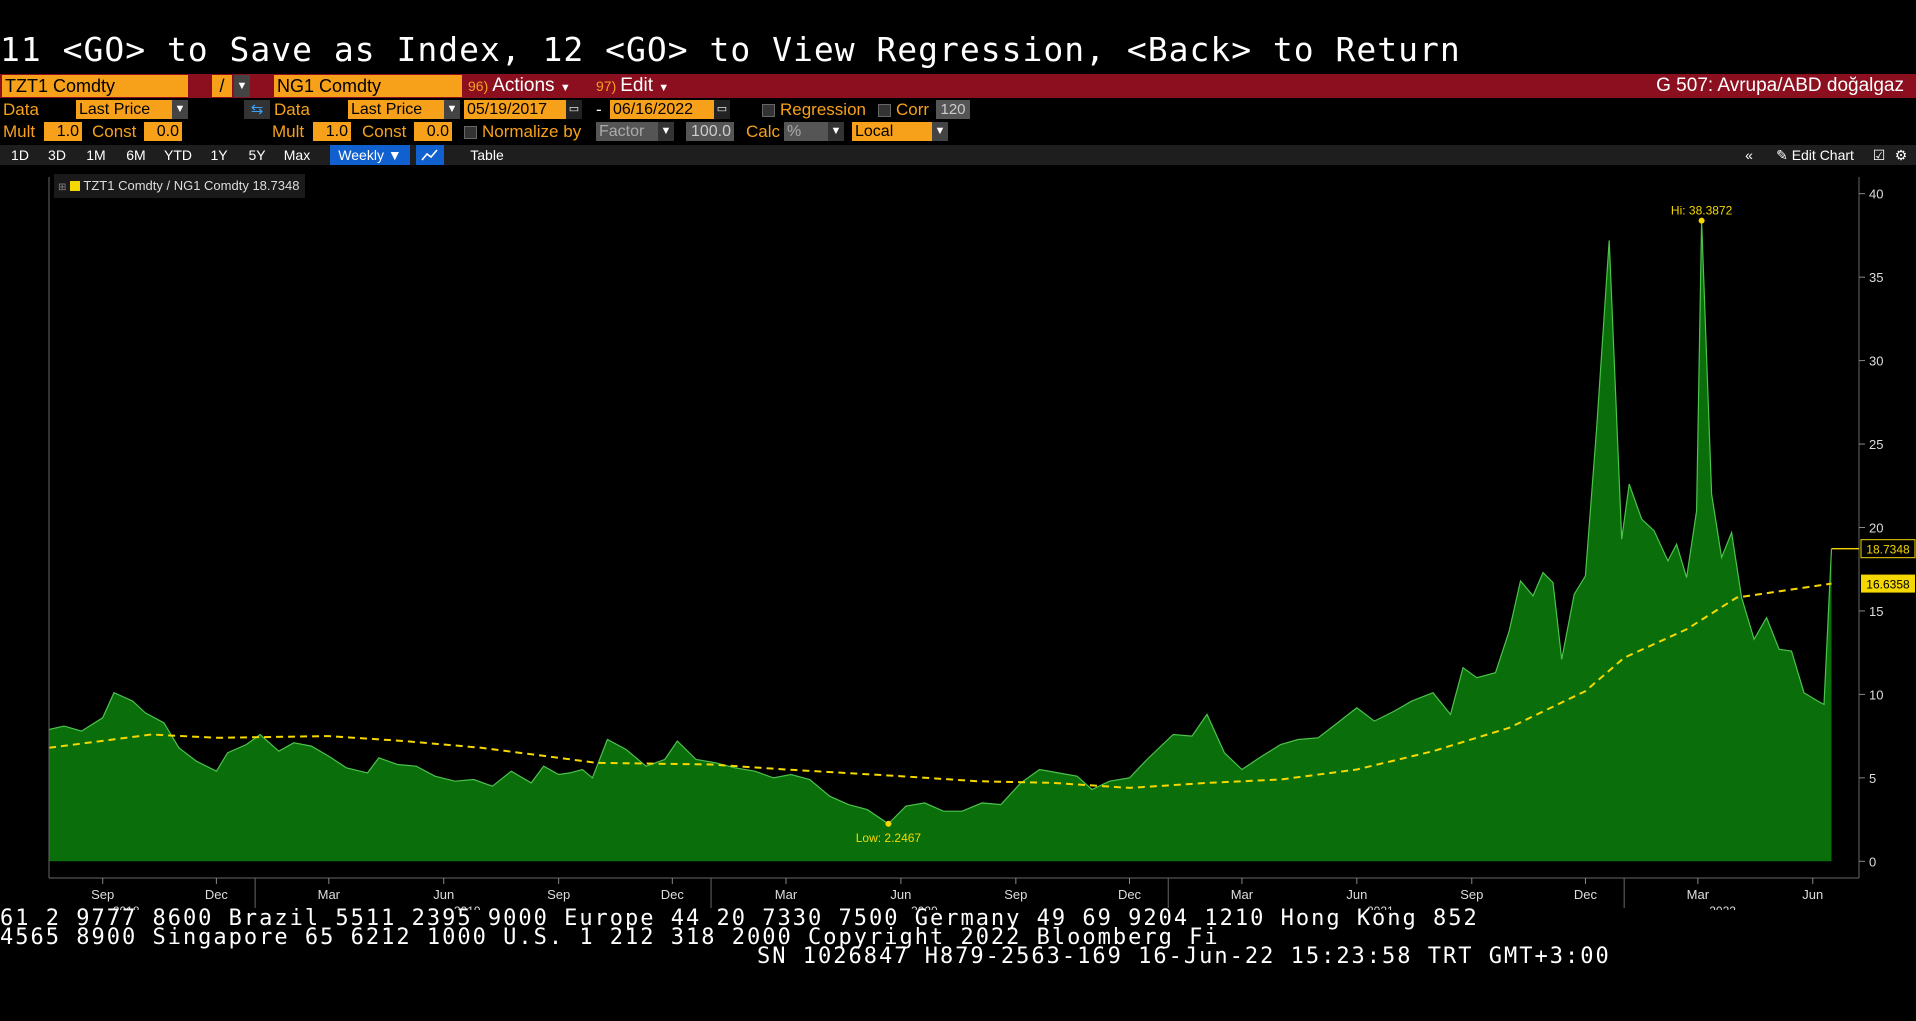  Describe the element at coordinates (452, 109) in the screenshot. I see `data2-dropdown-icon: ▼` at that location.